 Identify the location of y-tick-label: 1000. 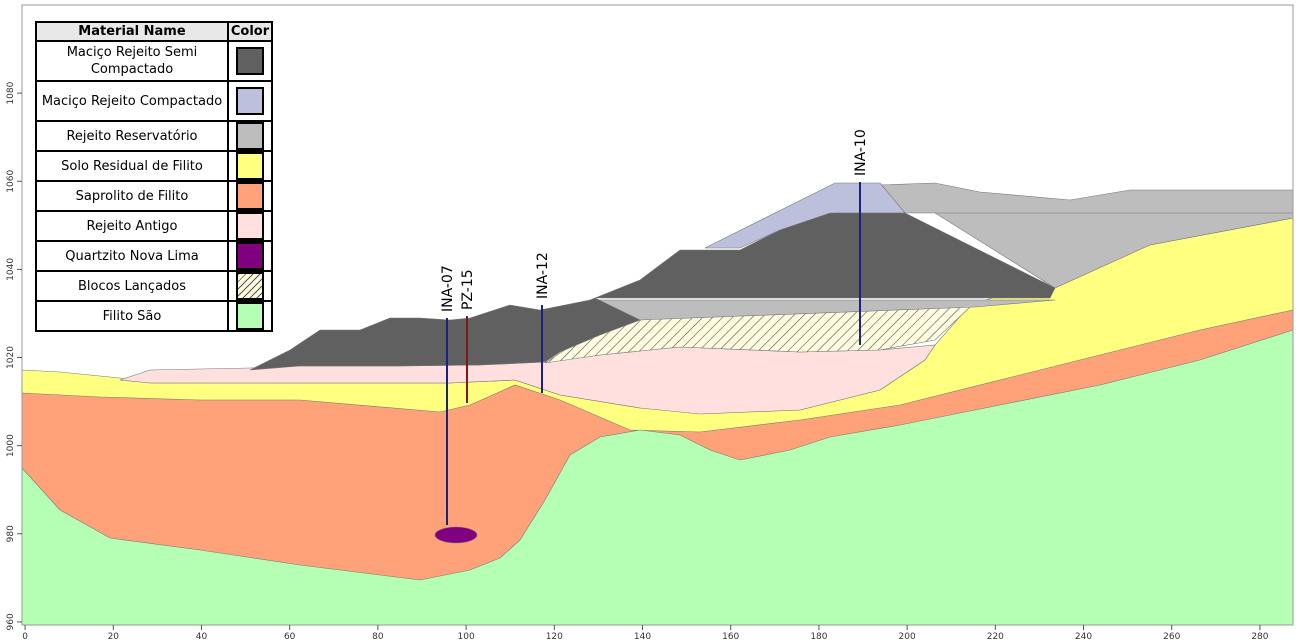
(11, 445).